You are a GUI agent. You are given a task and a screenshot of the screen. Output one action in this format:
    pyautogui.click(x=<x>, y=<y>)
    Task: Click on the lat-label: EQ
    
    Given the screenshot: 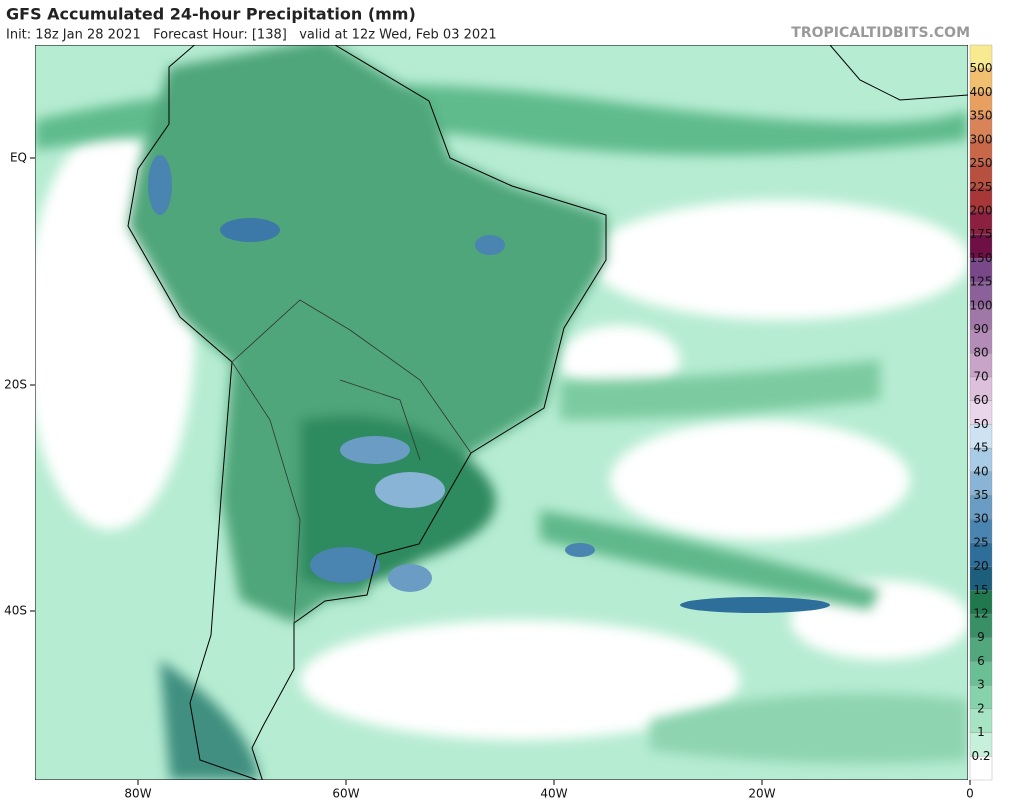 What is the action you would take?
    pyautogui.click(x=18, y=158)
    